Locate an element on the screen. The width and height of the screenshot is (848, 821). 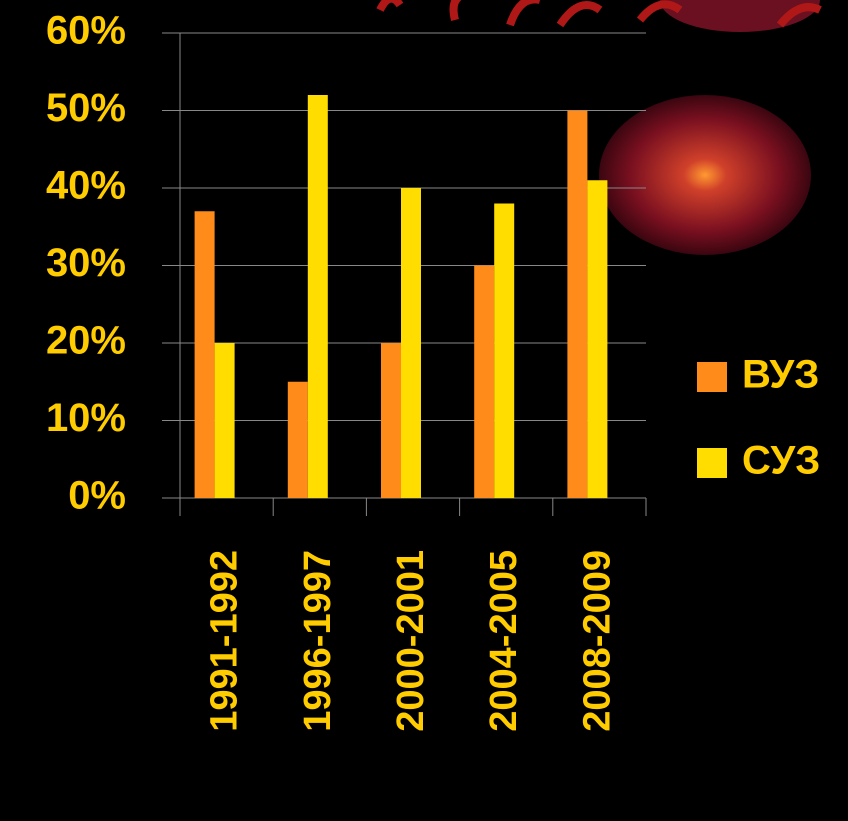
y-tick-label: 20% is located at coordinates (86, 341).